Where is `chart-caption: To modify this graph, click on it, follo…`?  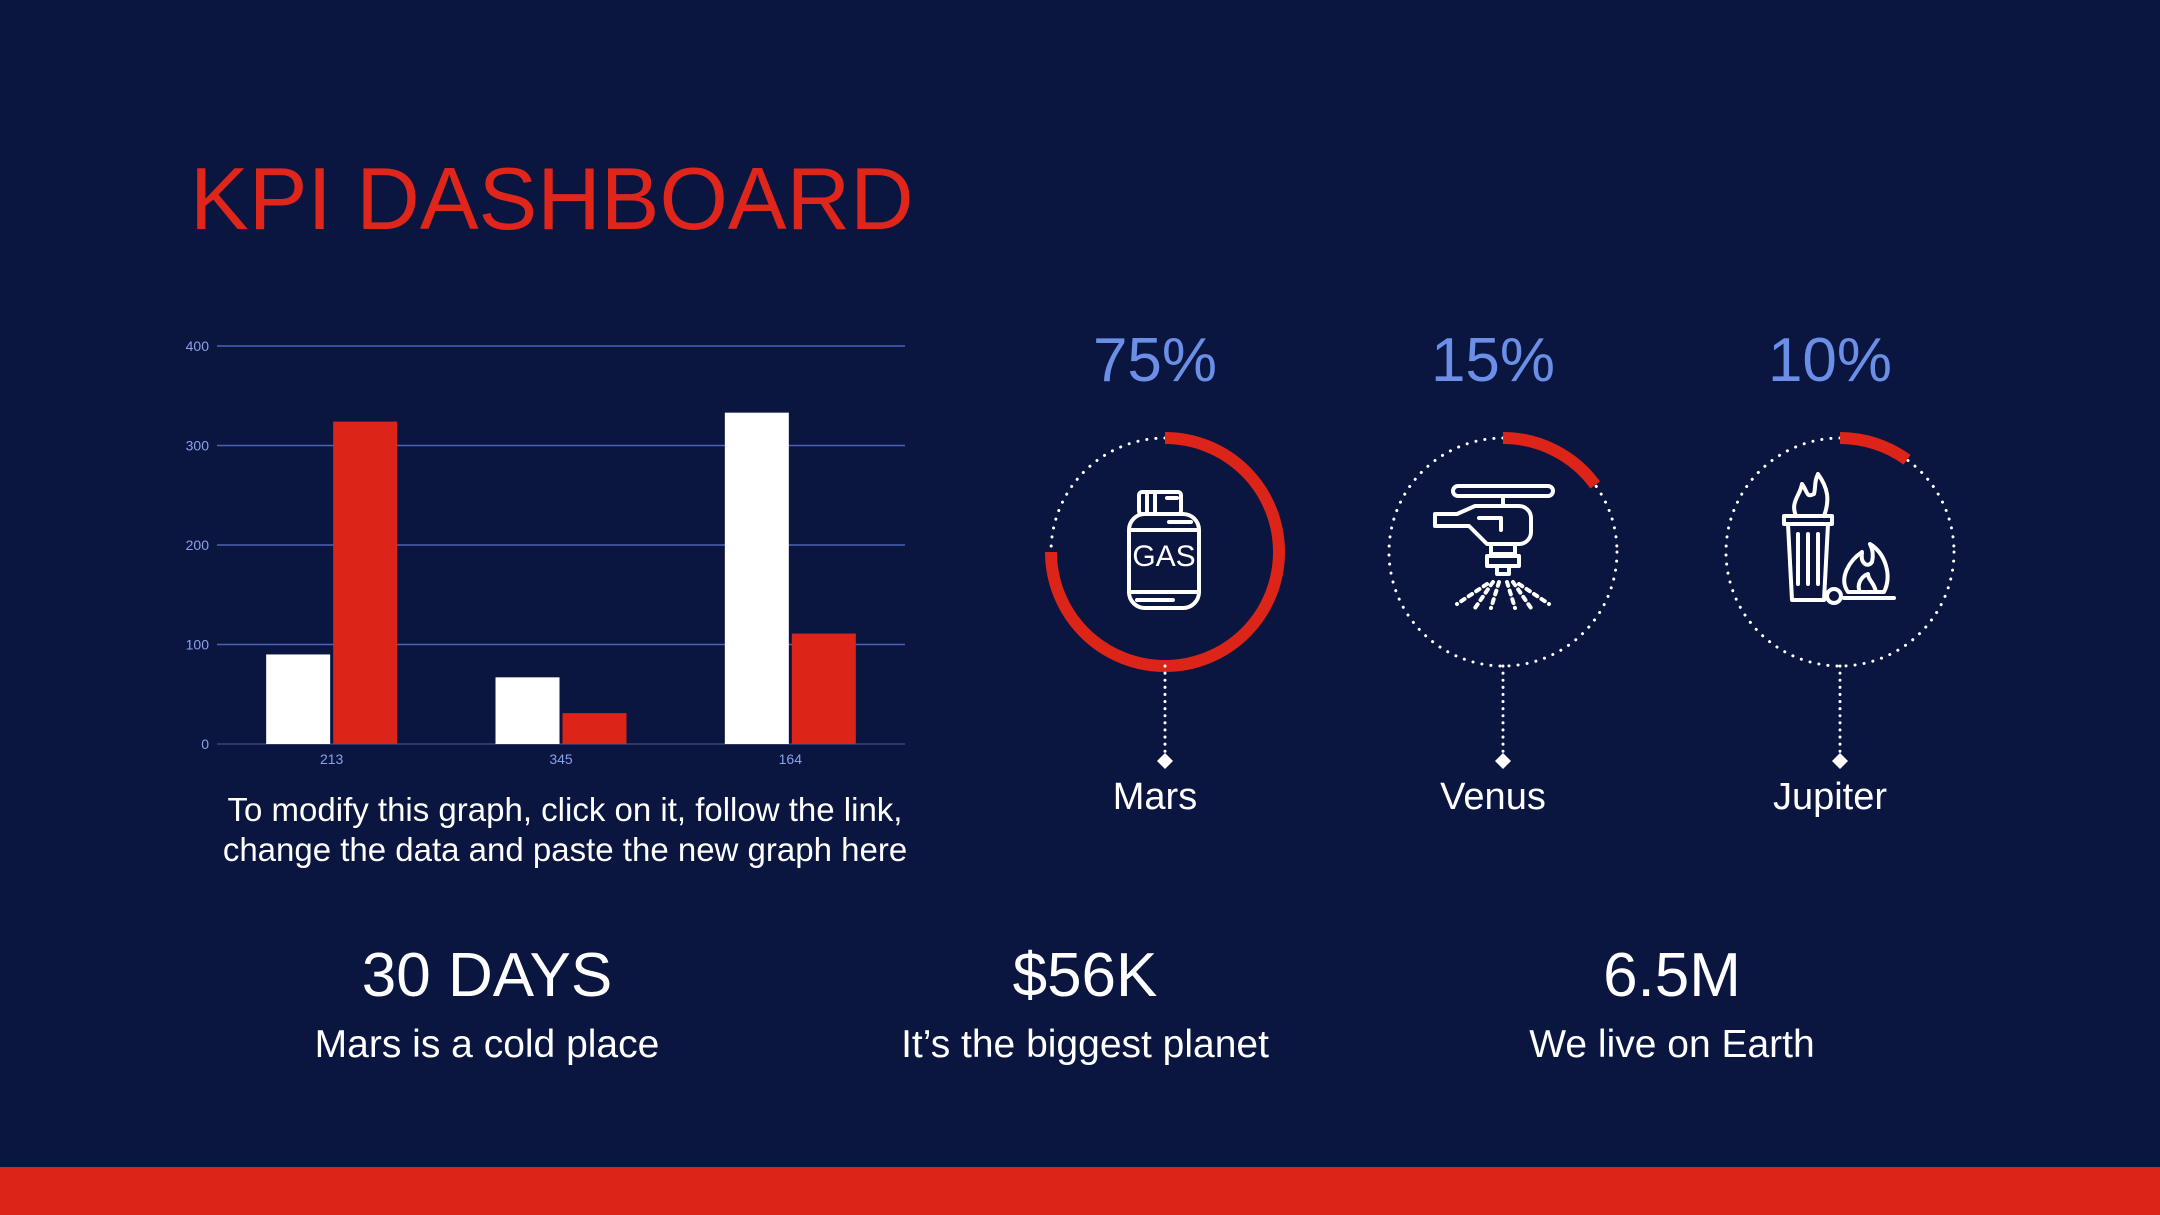
chart-caption: To modify this graph, click on it, follo… is located at coordinates (565, 829).